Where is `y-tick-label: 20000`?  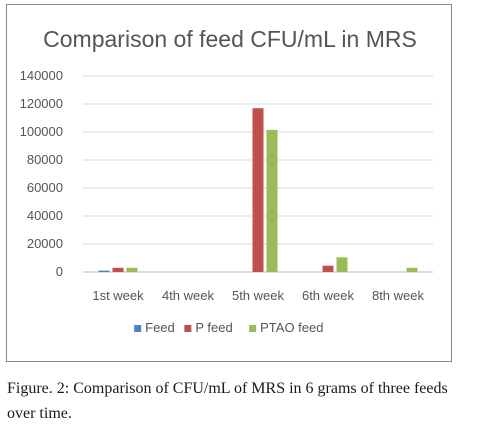 y-tick-label: 20000 is located at coordinates (45, 243).